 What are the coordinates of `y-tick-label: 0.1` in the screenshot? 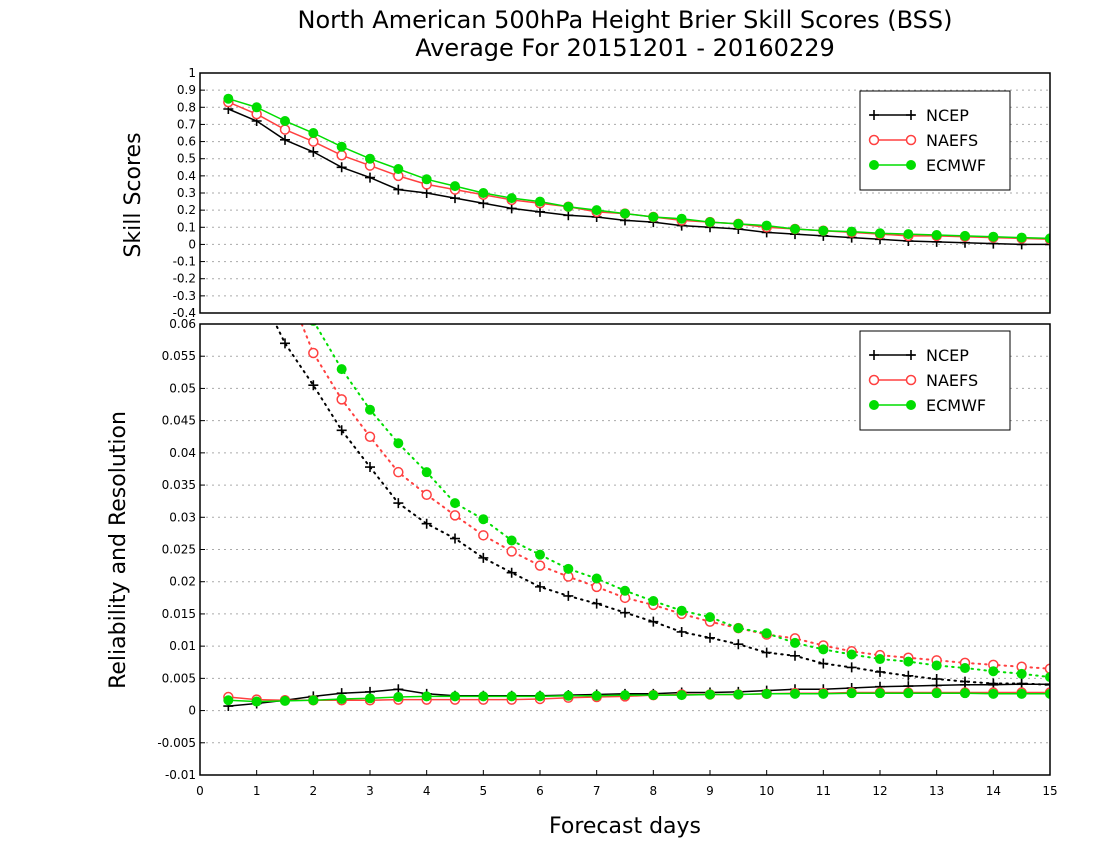 It's located at (186, 227).